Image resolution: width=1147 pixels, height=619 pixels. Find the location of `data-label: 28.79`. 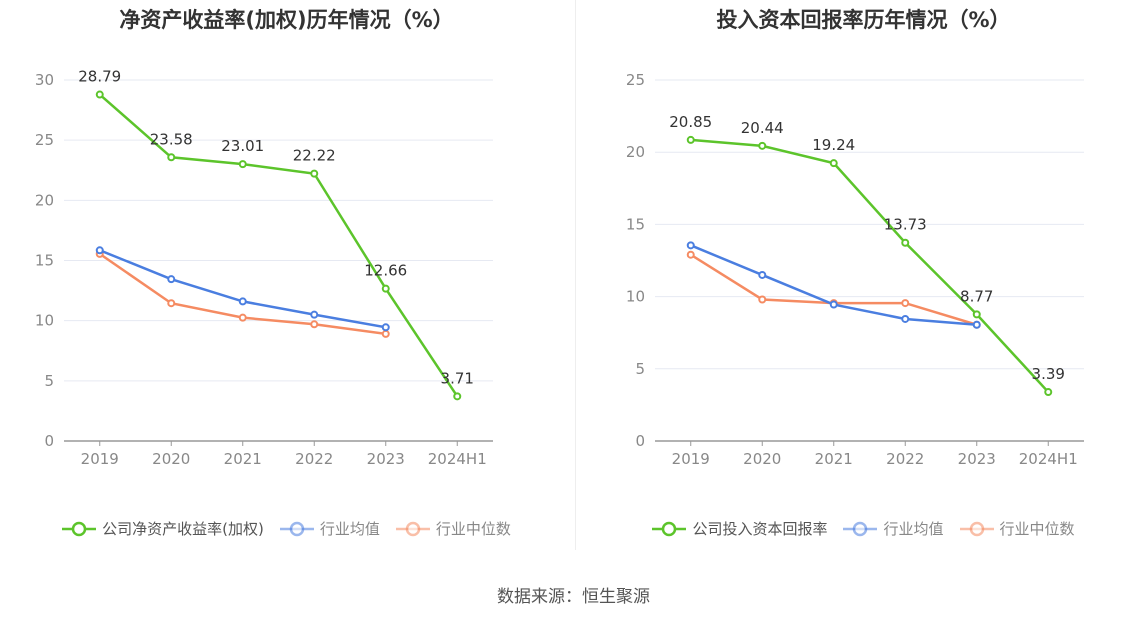

data-label: 28.79 is located at coordinates (99, 77).